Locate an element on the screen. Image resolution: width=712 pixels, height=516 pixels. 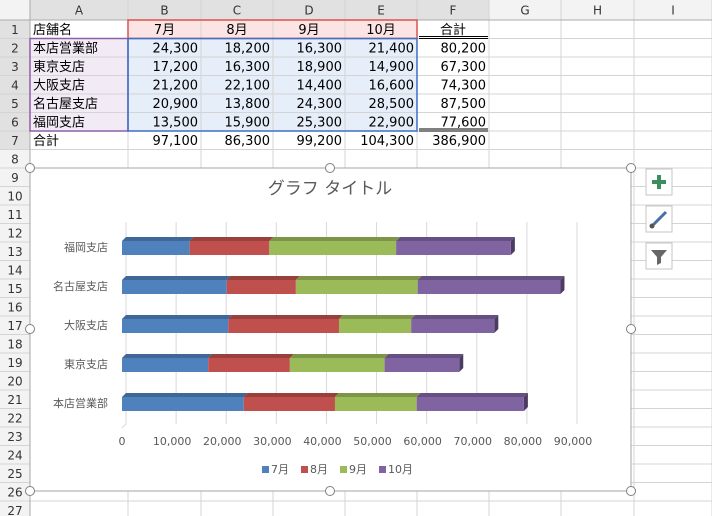
row-header: 19 is located at coordinates (14, 363).